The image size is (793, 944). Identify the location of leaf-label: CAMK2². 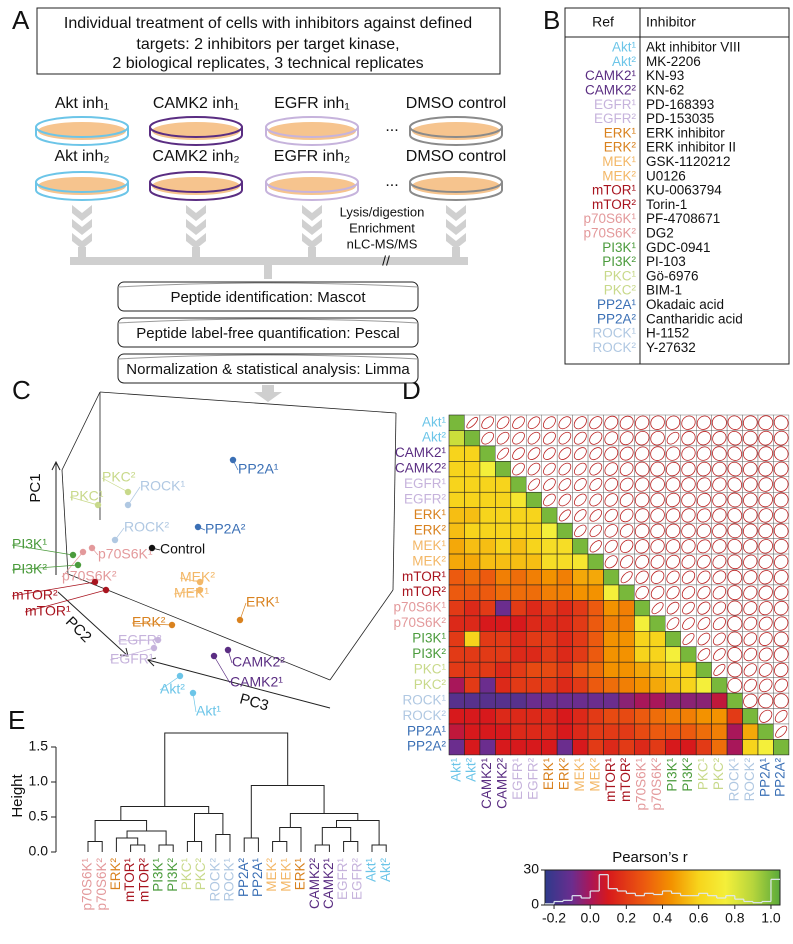
(314, 884).